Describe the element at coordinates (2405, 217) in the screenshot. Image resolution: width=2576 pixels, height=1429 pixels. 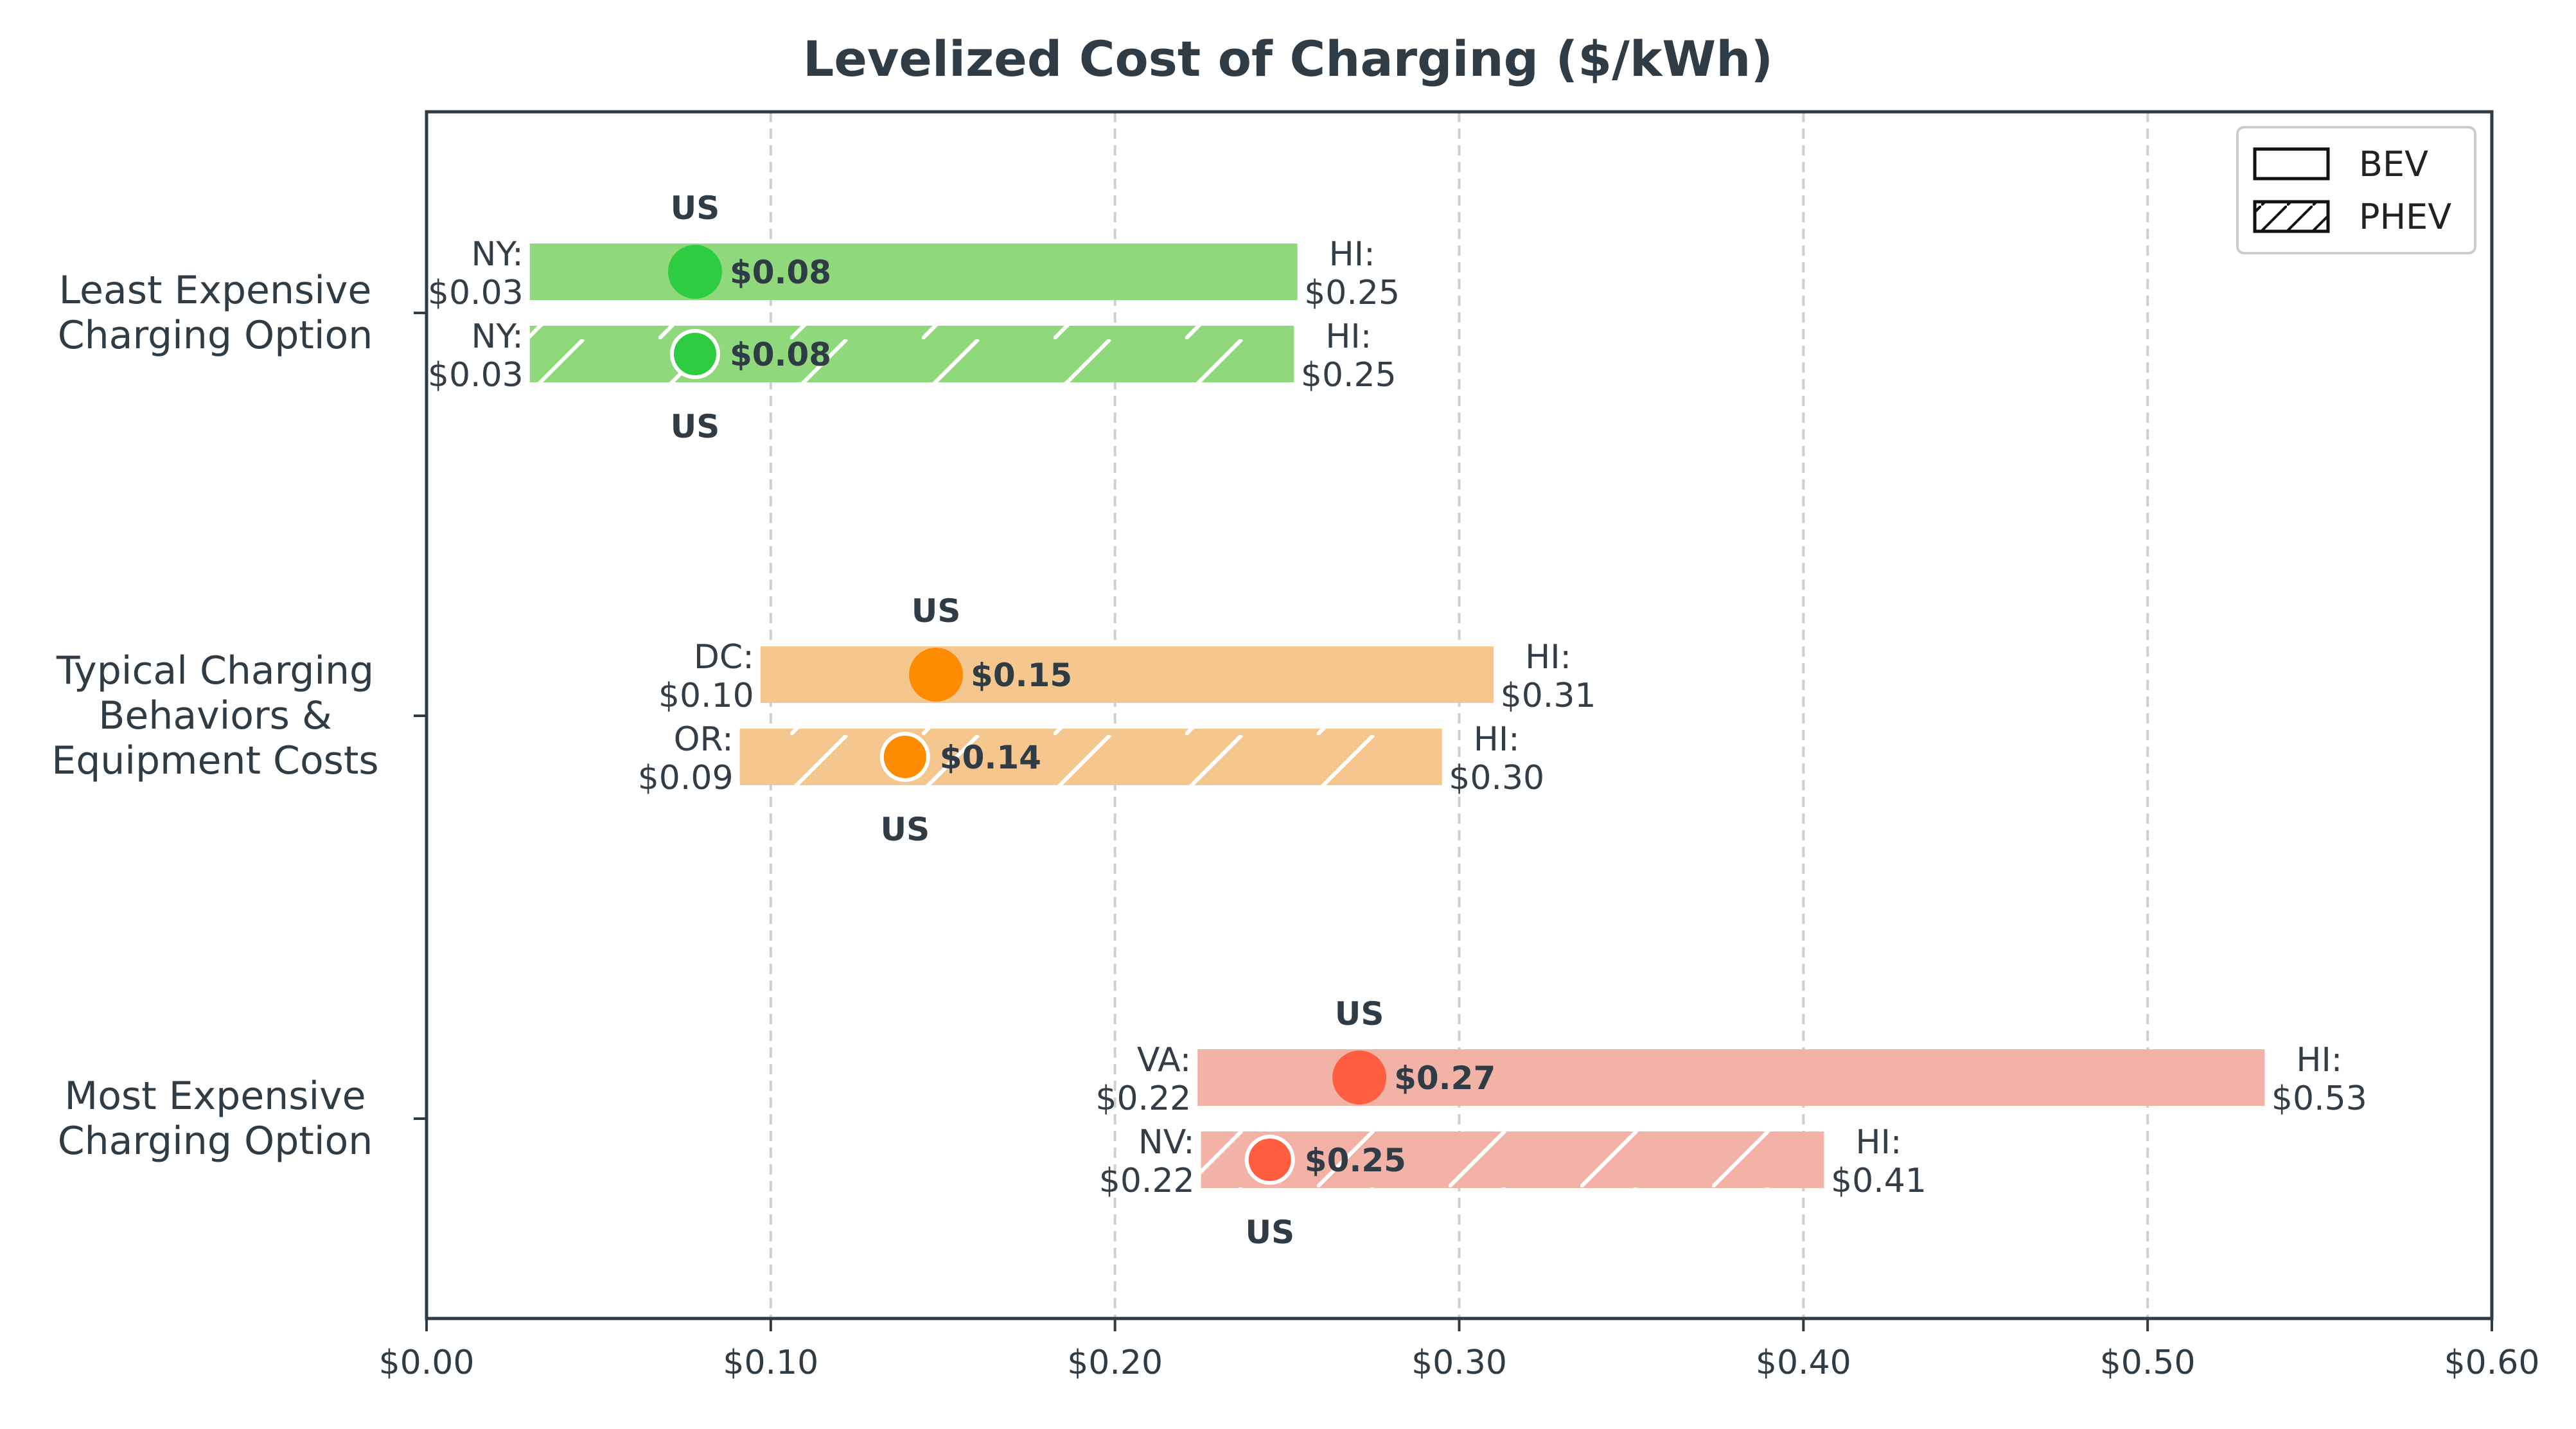
I see `legend-phev-label: PHEV` at that location.